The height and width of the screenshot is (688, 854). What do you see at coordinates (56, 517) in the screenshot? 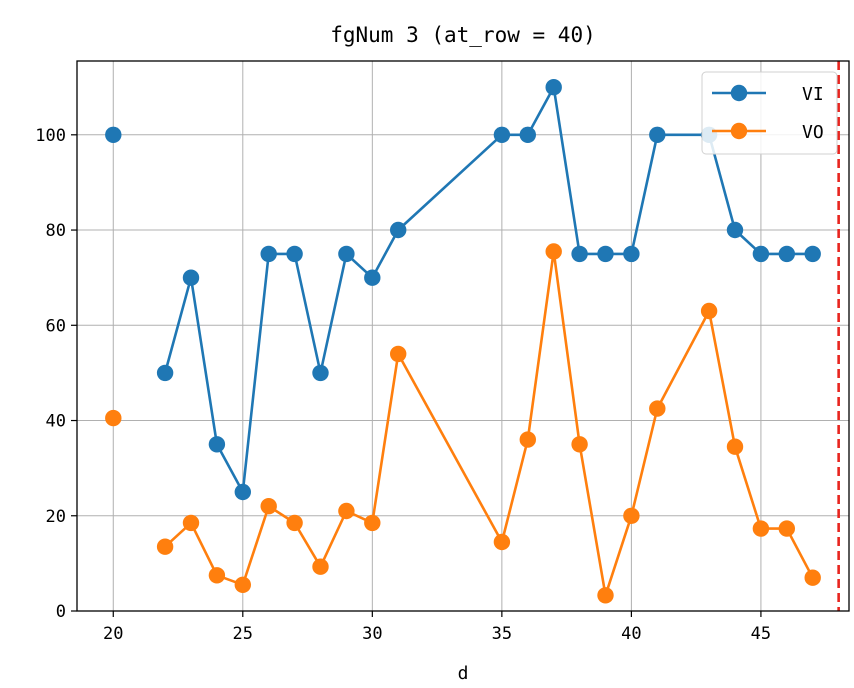
I see `y-tick-label: 20` at bounding box center [56, 517].